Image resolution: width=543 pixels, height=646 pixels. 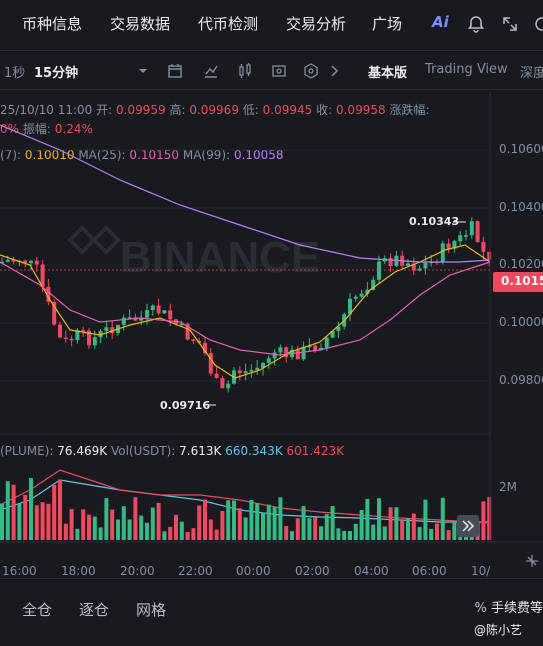 What do you see at coordinates (154, 155) in the screenshot?
I see `ma25-value: 0.10150` at bounding box center [154, 155].